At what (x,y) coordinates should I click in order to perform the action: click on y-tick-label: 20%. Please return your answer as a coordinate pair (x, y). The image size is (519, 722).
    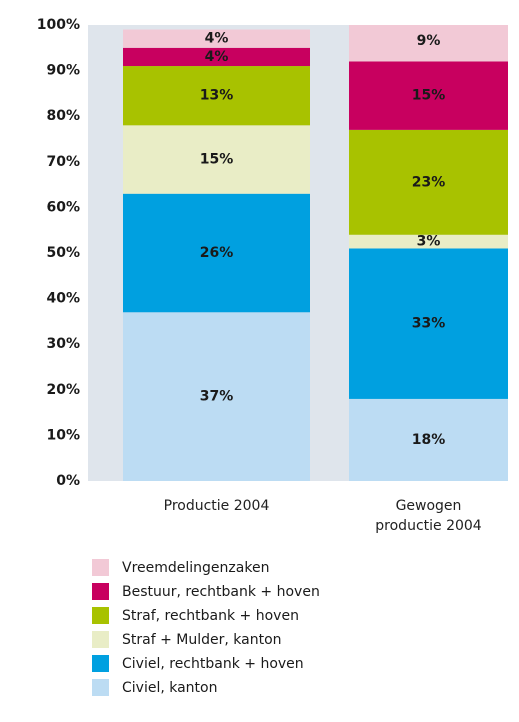
    Looking at the image, I should click on (63, 390).